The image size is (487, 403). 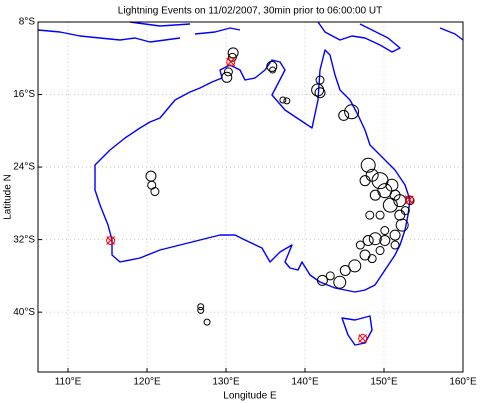 What do you see at coordinates (226, 382) in the screenshot?
I see `x-tick-label: 130°E` at bounding box center [226, 382].